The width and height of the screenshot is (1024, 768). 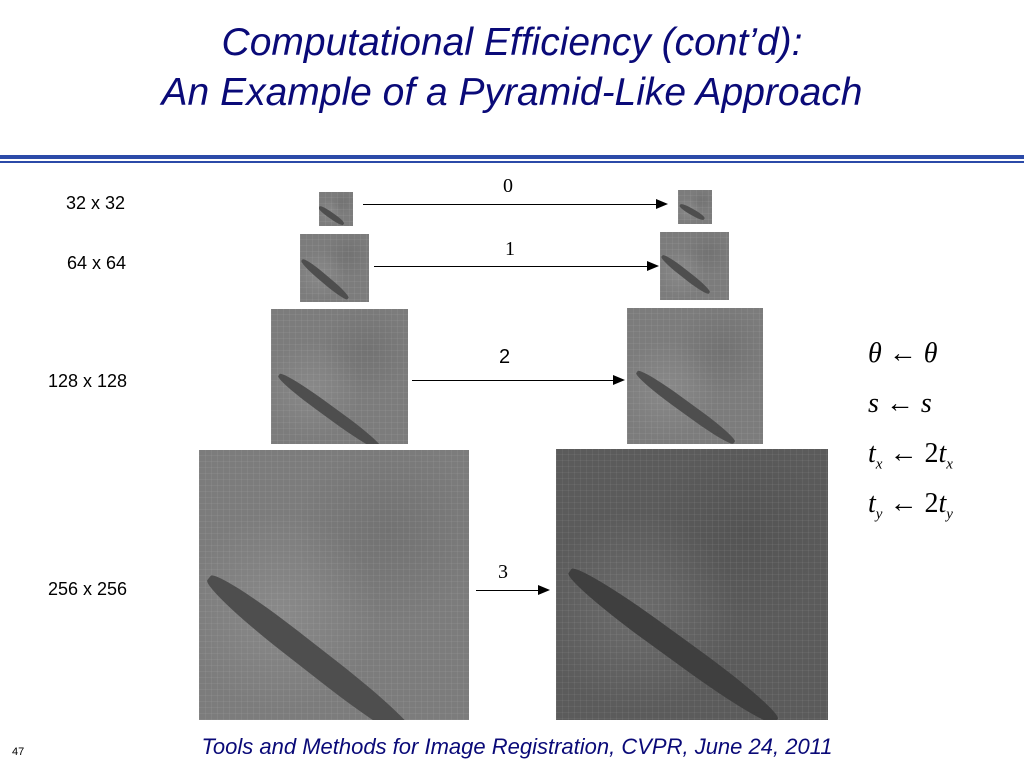 I want to click on title-divider-thick, so click(x=512, y=157).